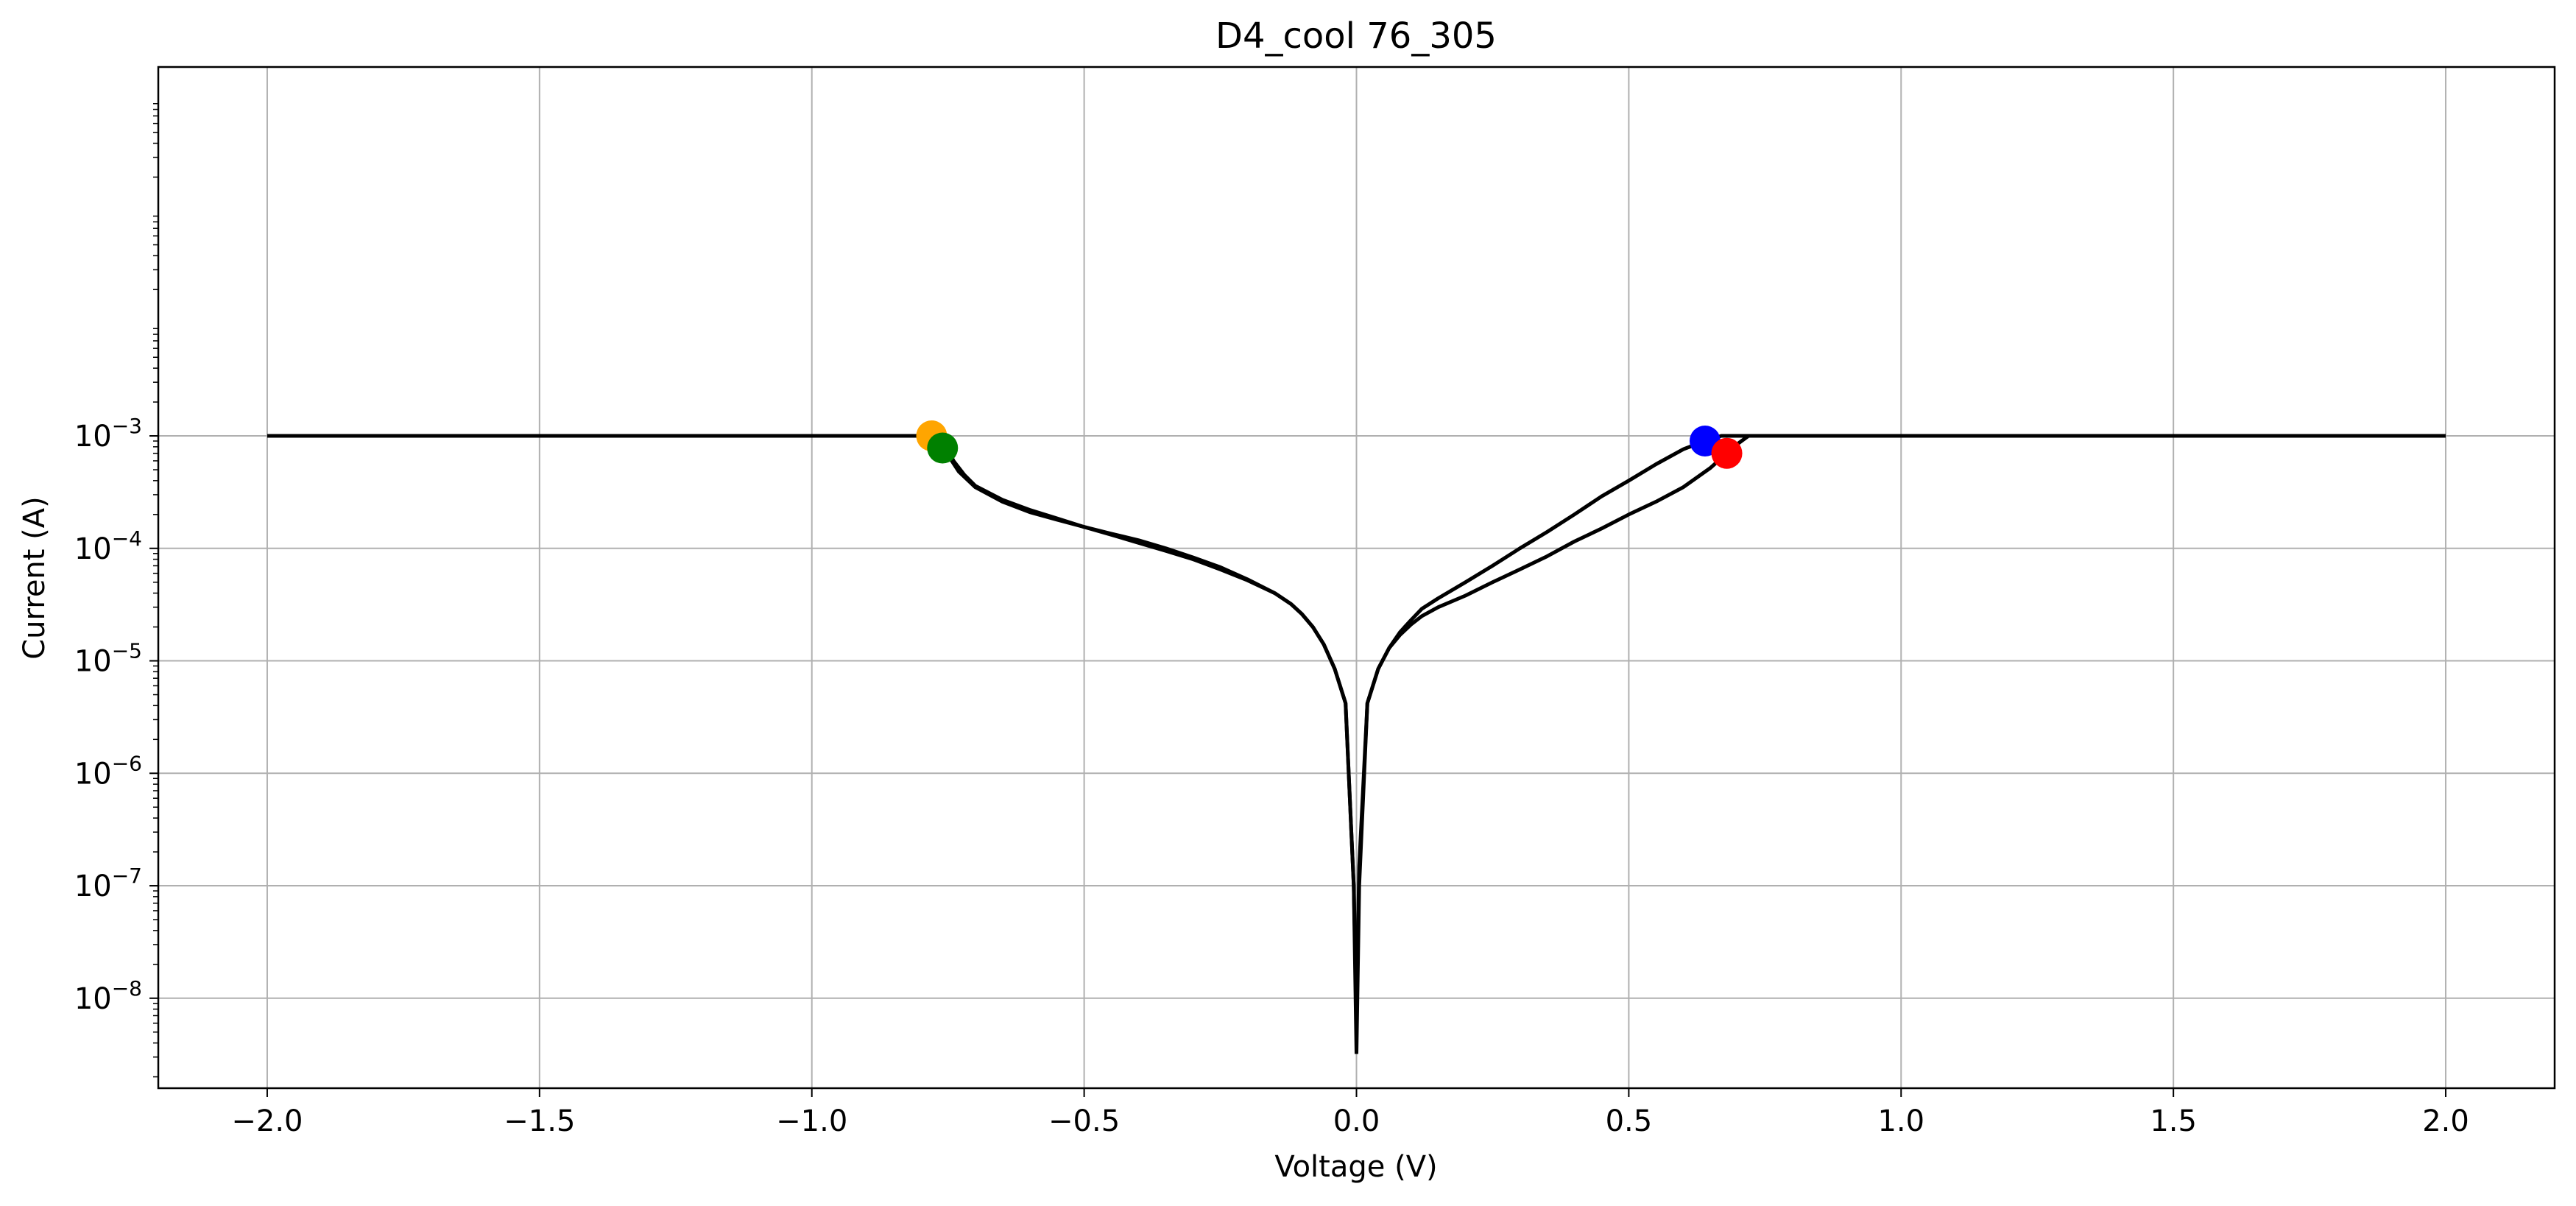 This screenshot has height=1206, width=2576. What do you see at coordinates (2173, 1121) in the screenshot?
I see `x-tick-label: 1.5` at bounding box center [2173, 1121].